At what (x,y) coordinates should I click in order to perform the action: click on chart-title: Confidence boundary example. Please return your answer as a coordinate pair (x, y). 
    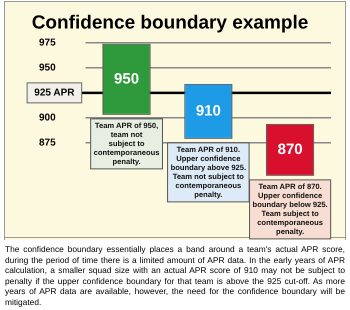
    Looking at the image, I should click on (170, 23).